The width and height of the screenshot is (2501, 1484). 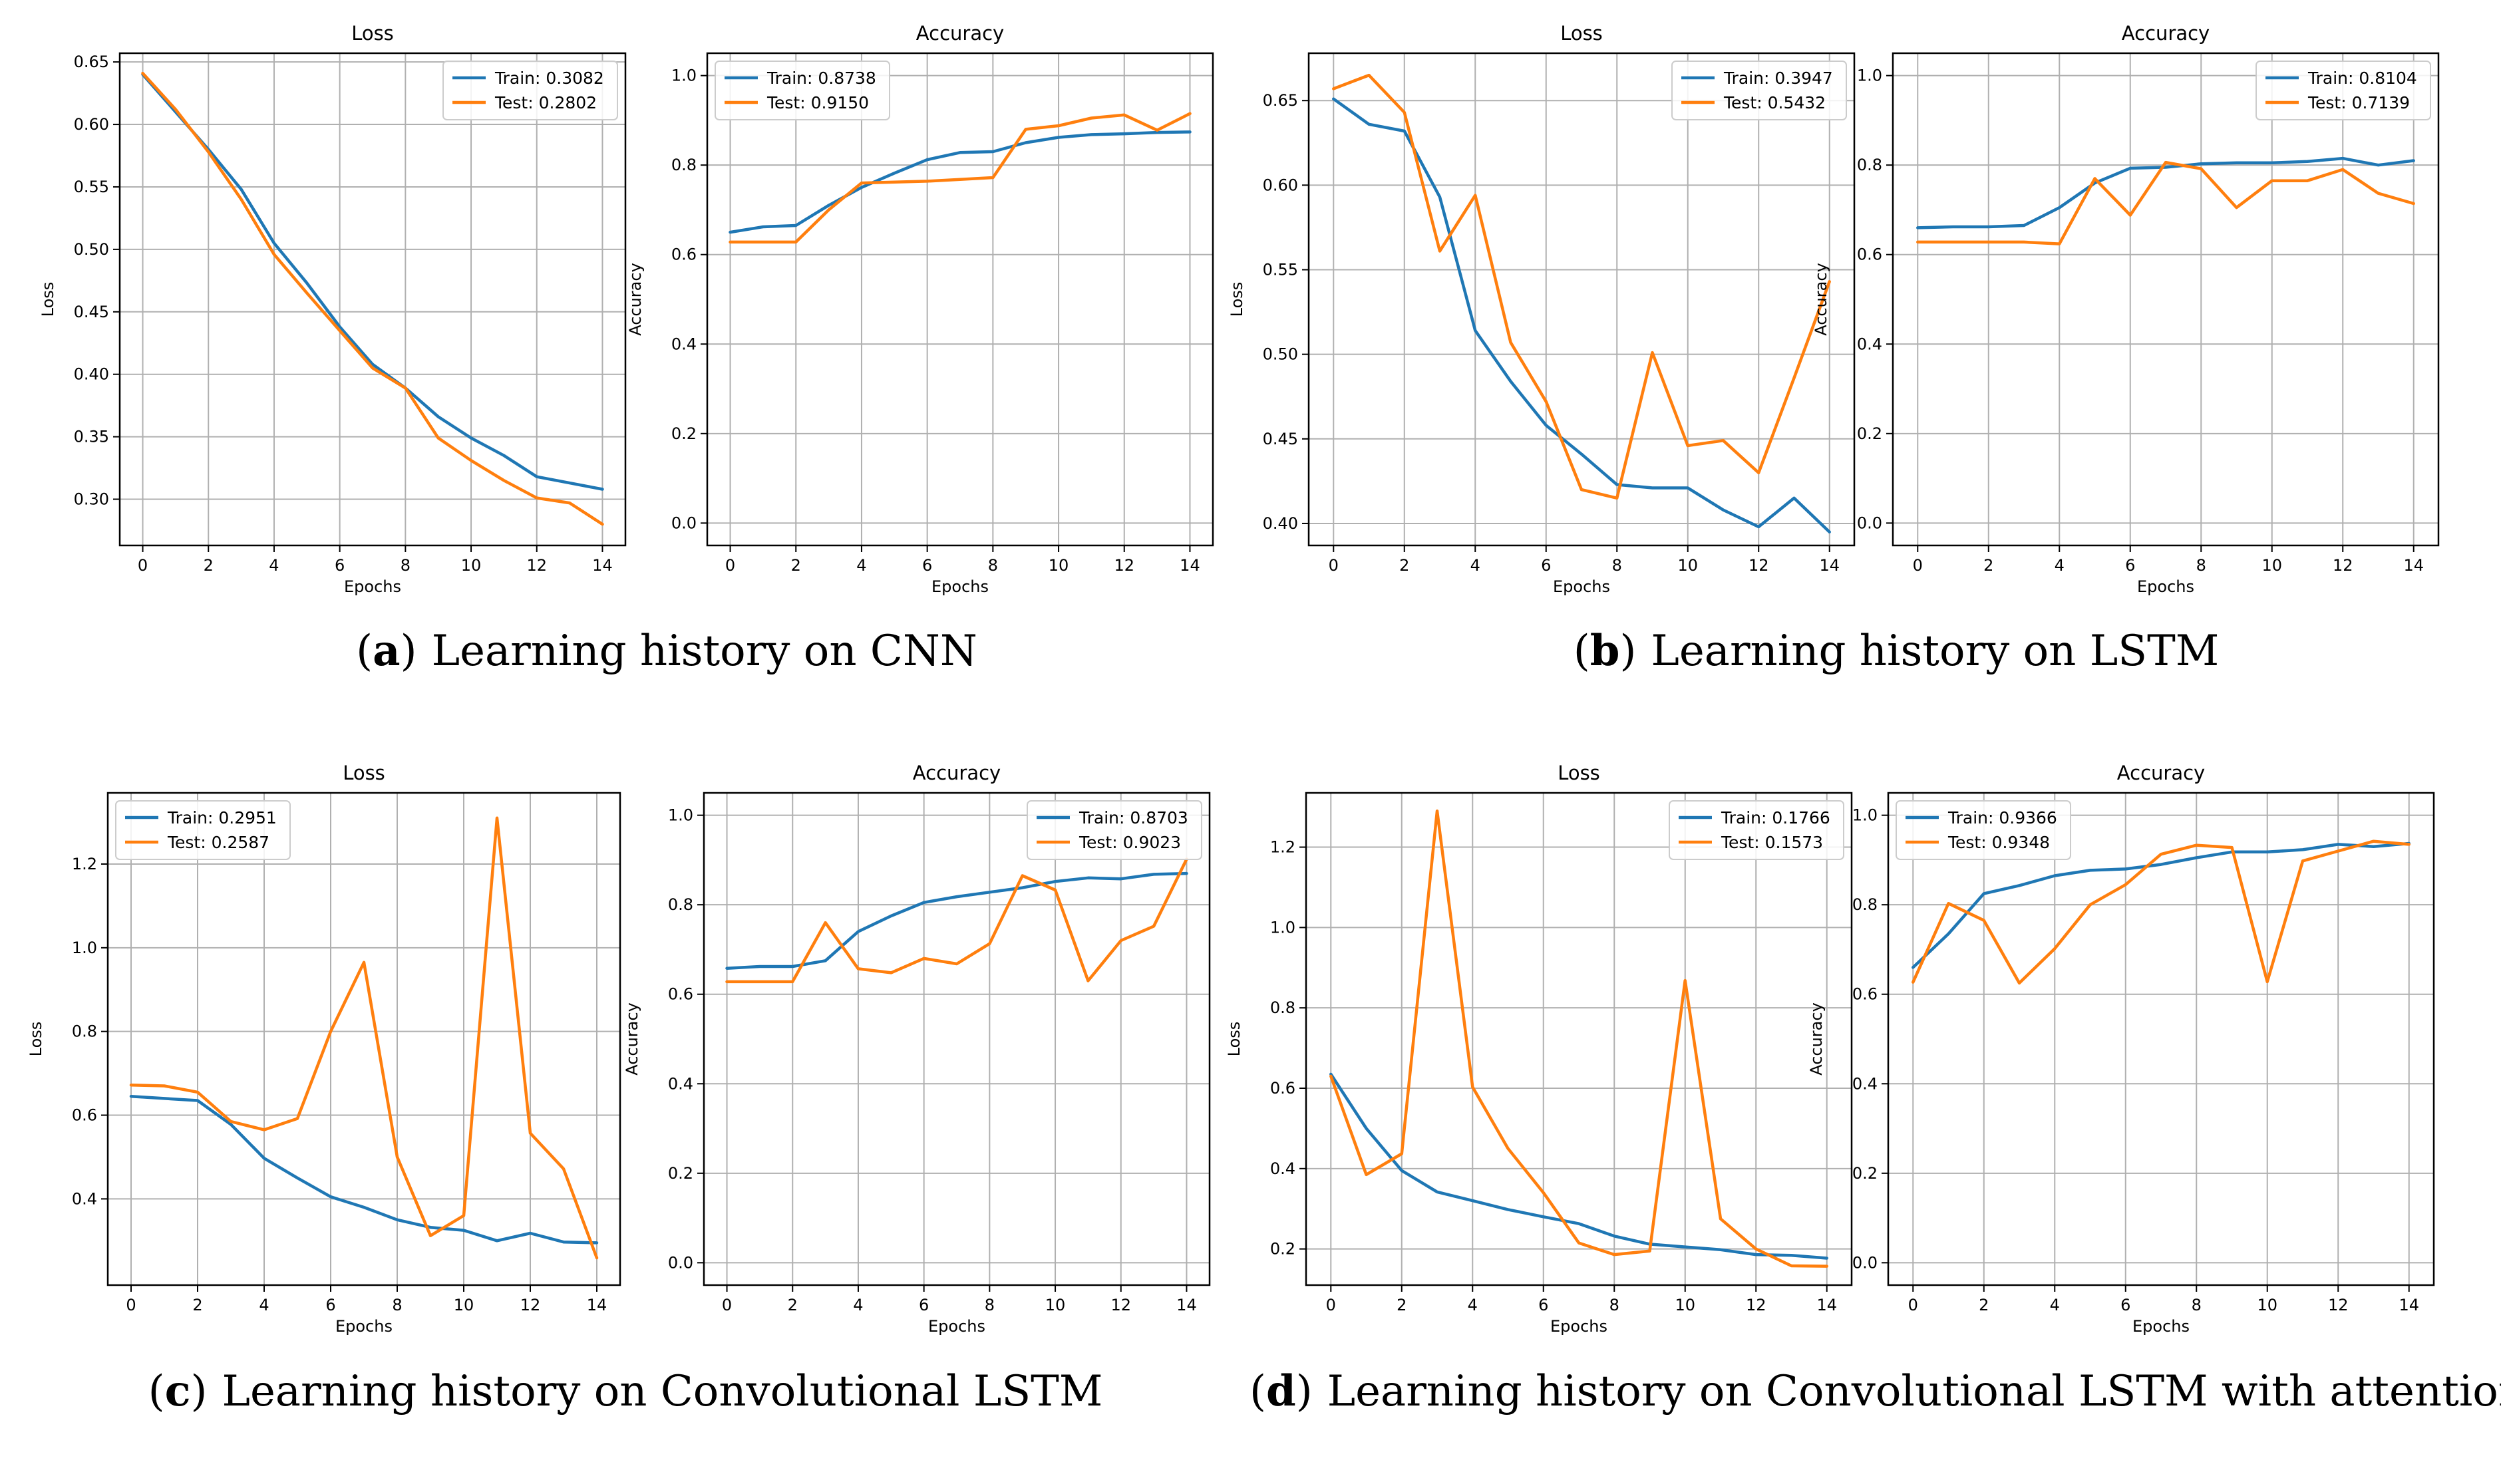 I want to click on legend: Train: 0.3947 Test: 0.5432, so click(x=1759, y=90).